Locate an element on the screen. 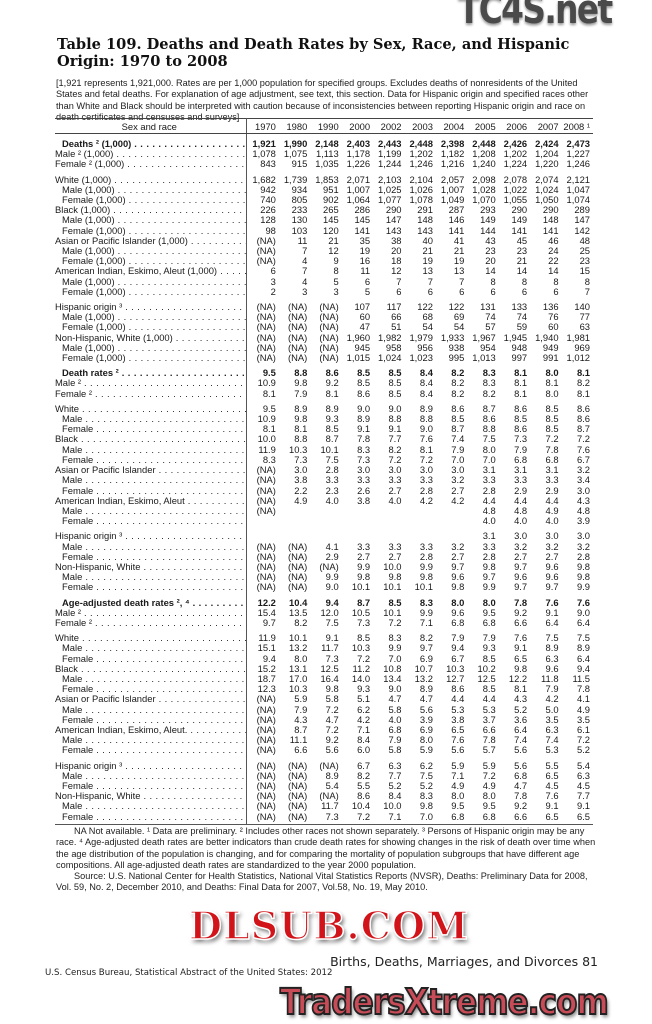 This screenshot has height=1024, width=652. row-spacer is located at coordinates (324, 595).